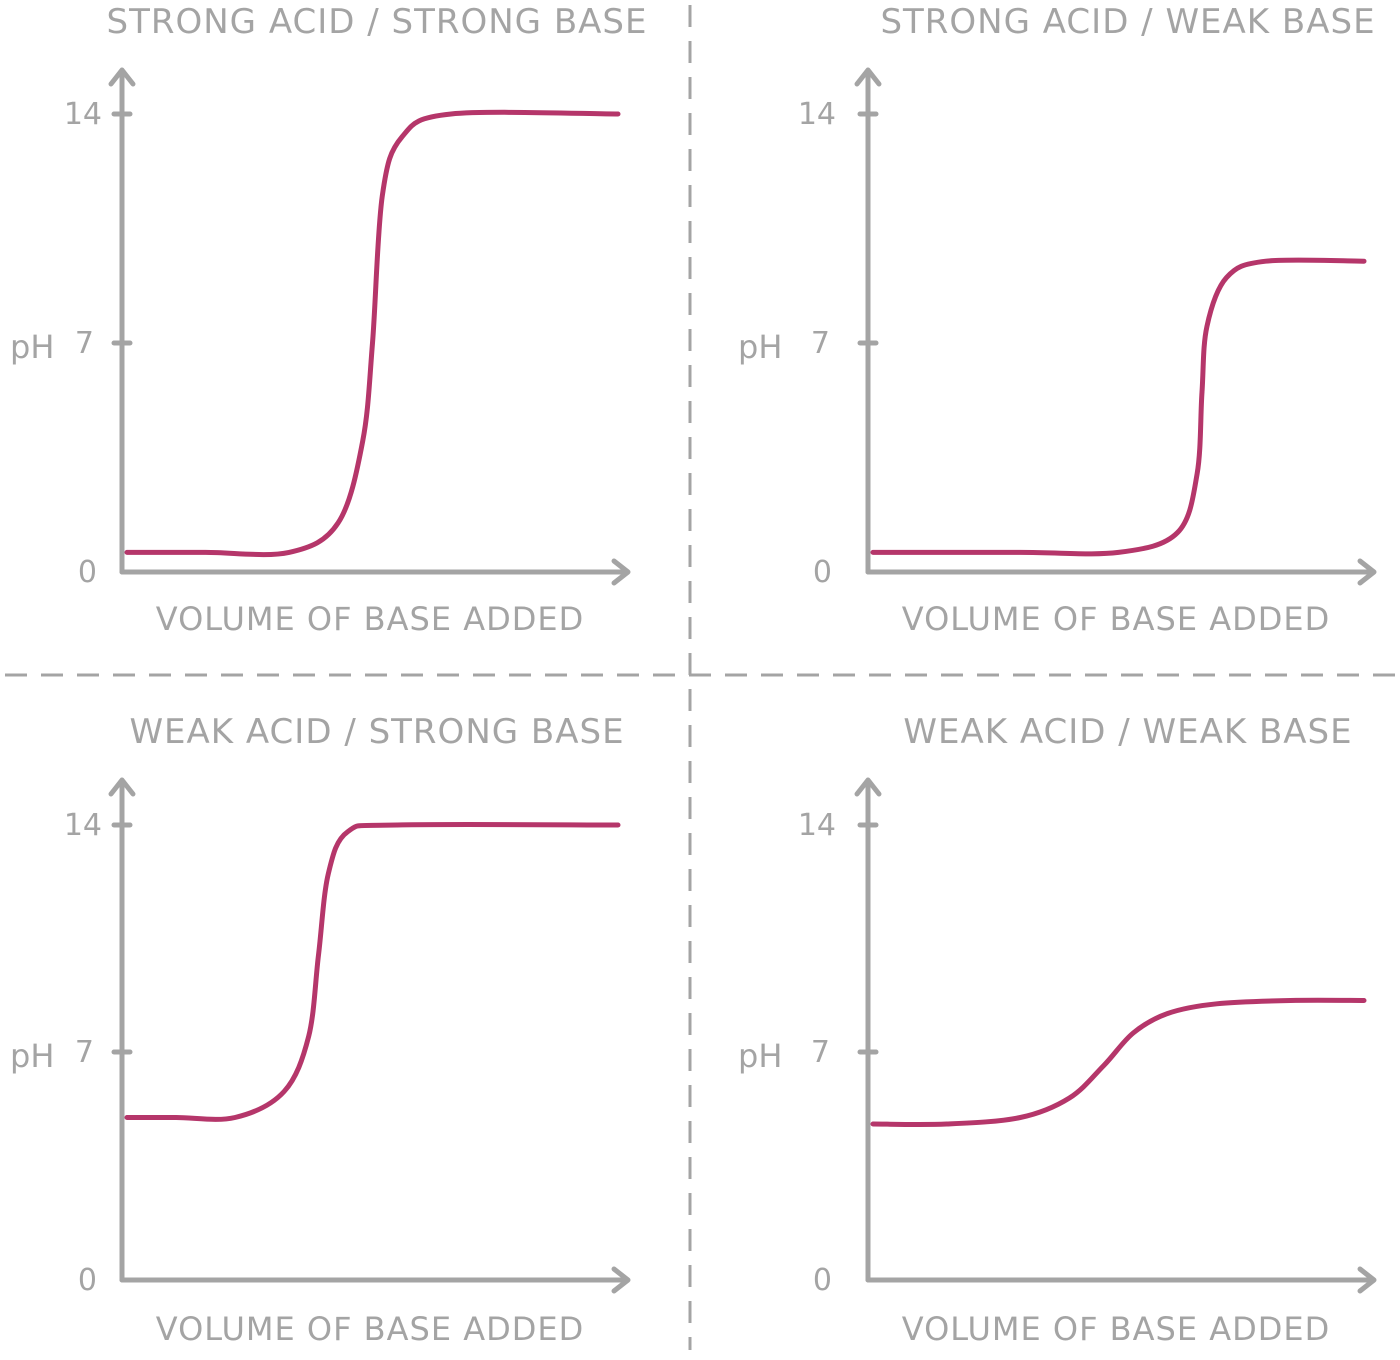 The height and width of the screenshot is (1360, 1400). What do you see at coordinates (1127, 732) in the screenshot?
I see `chart-title: WEAK ACID / WEAK BASE` at bounding box center [1127, 732].